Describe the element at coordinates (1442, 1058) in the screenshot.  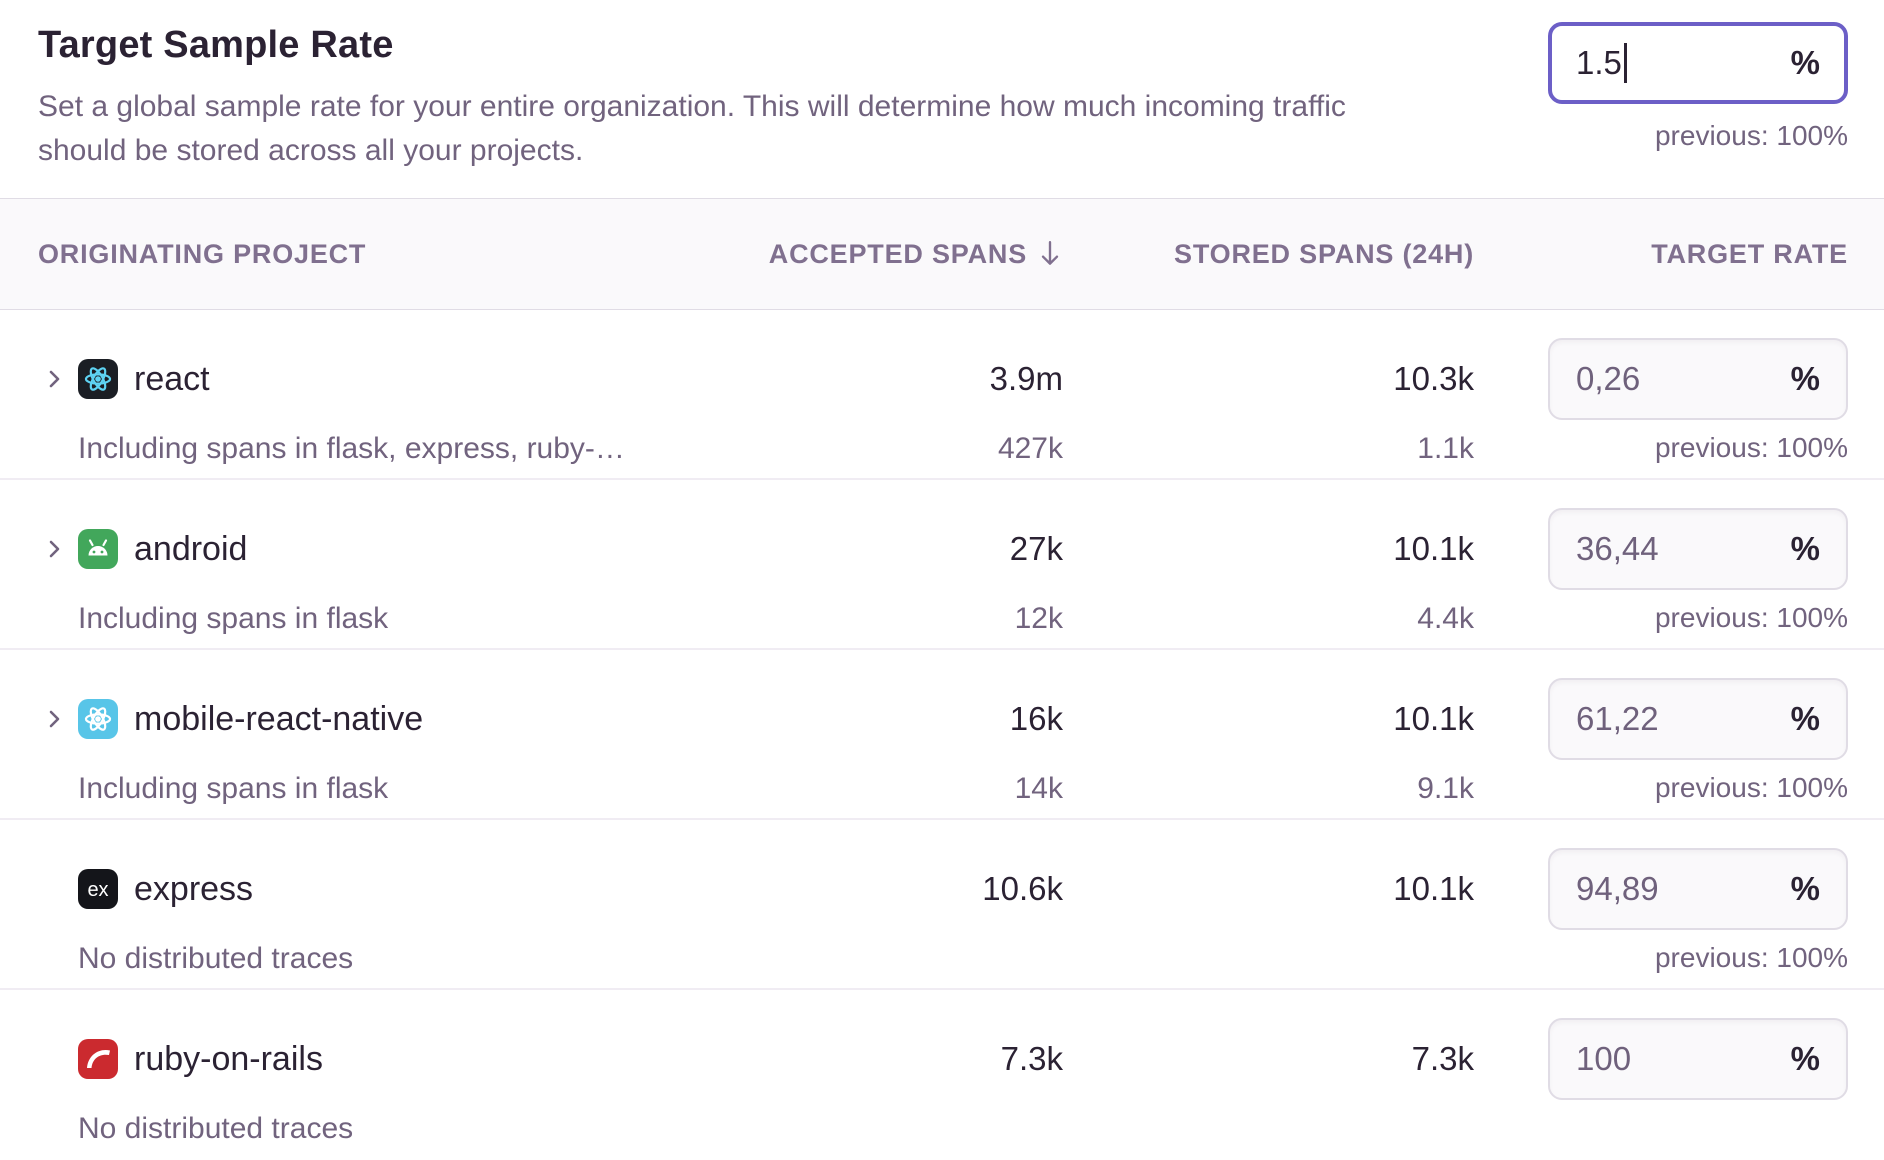
I see `stored-spans-value: 7.3k` at that location.